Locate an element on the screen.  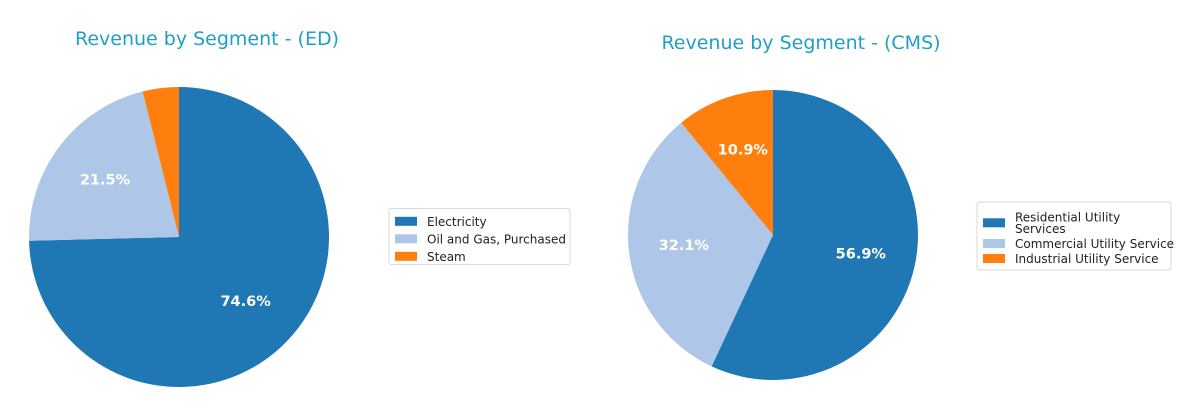
legend-label: Industrial Utility Service is located at coordinates (1087, 259).